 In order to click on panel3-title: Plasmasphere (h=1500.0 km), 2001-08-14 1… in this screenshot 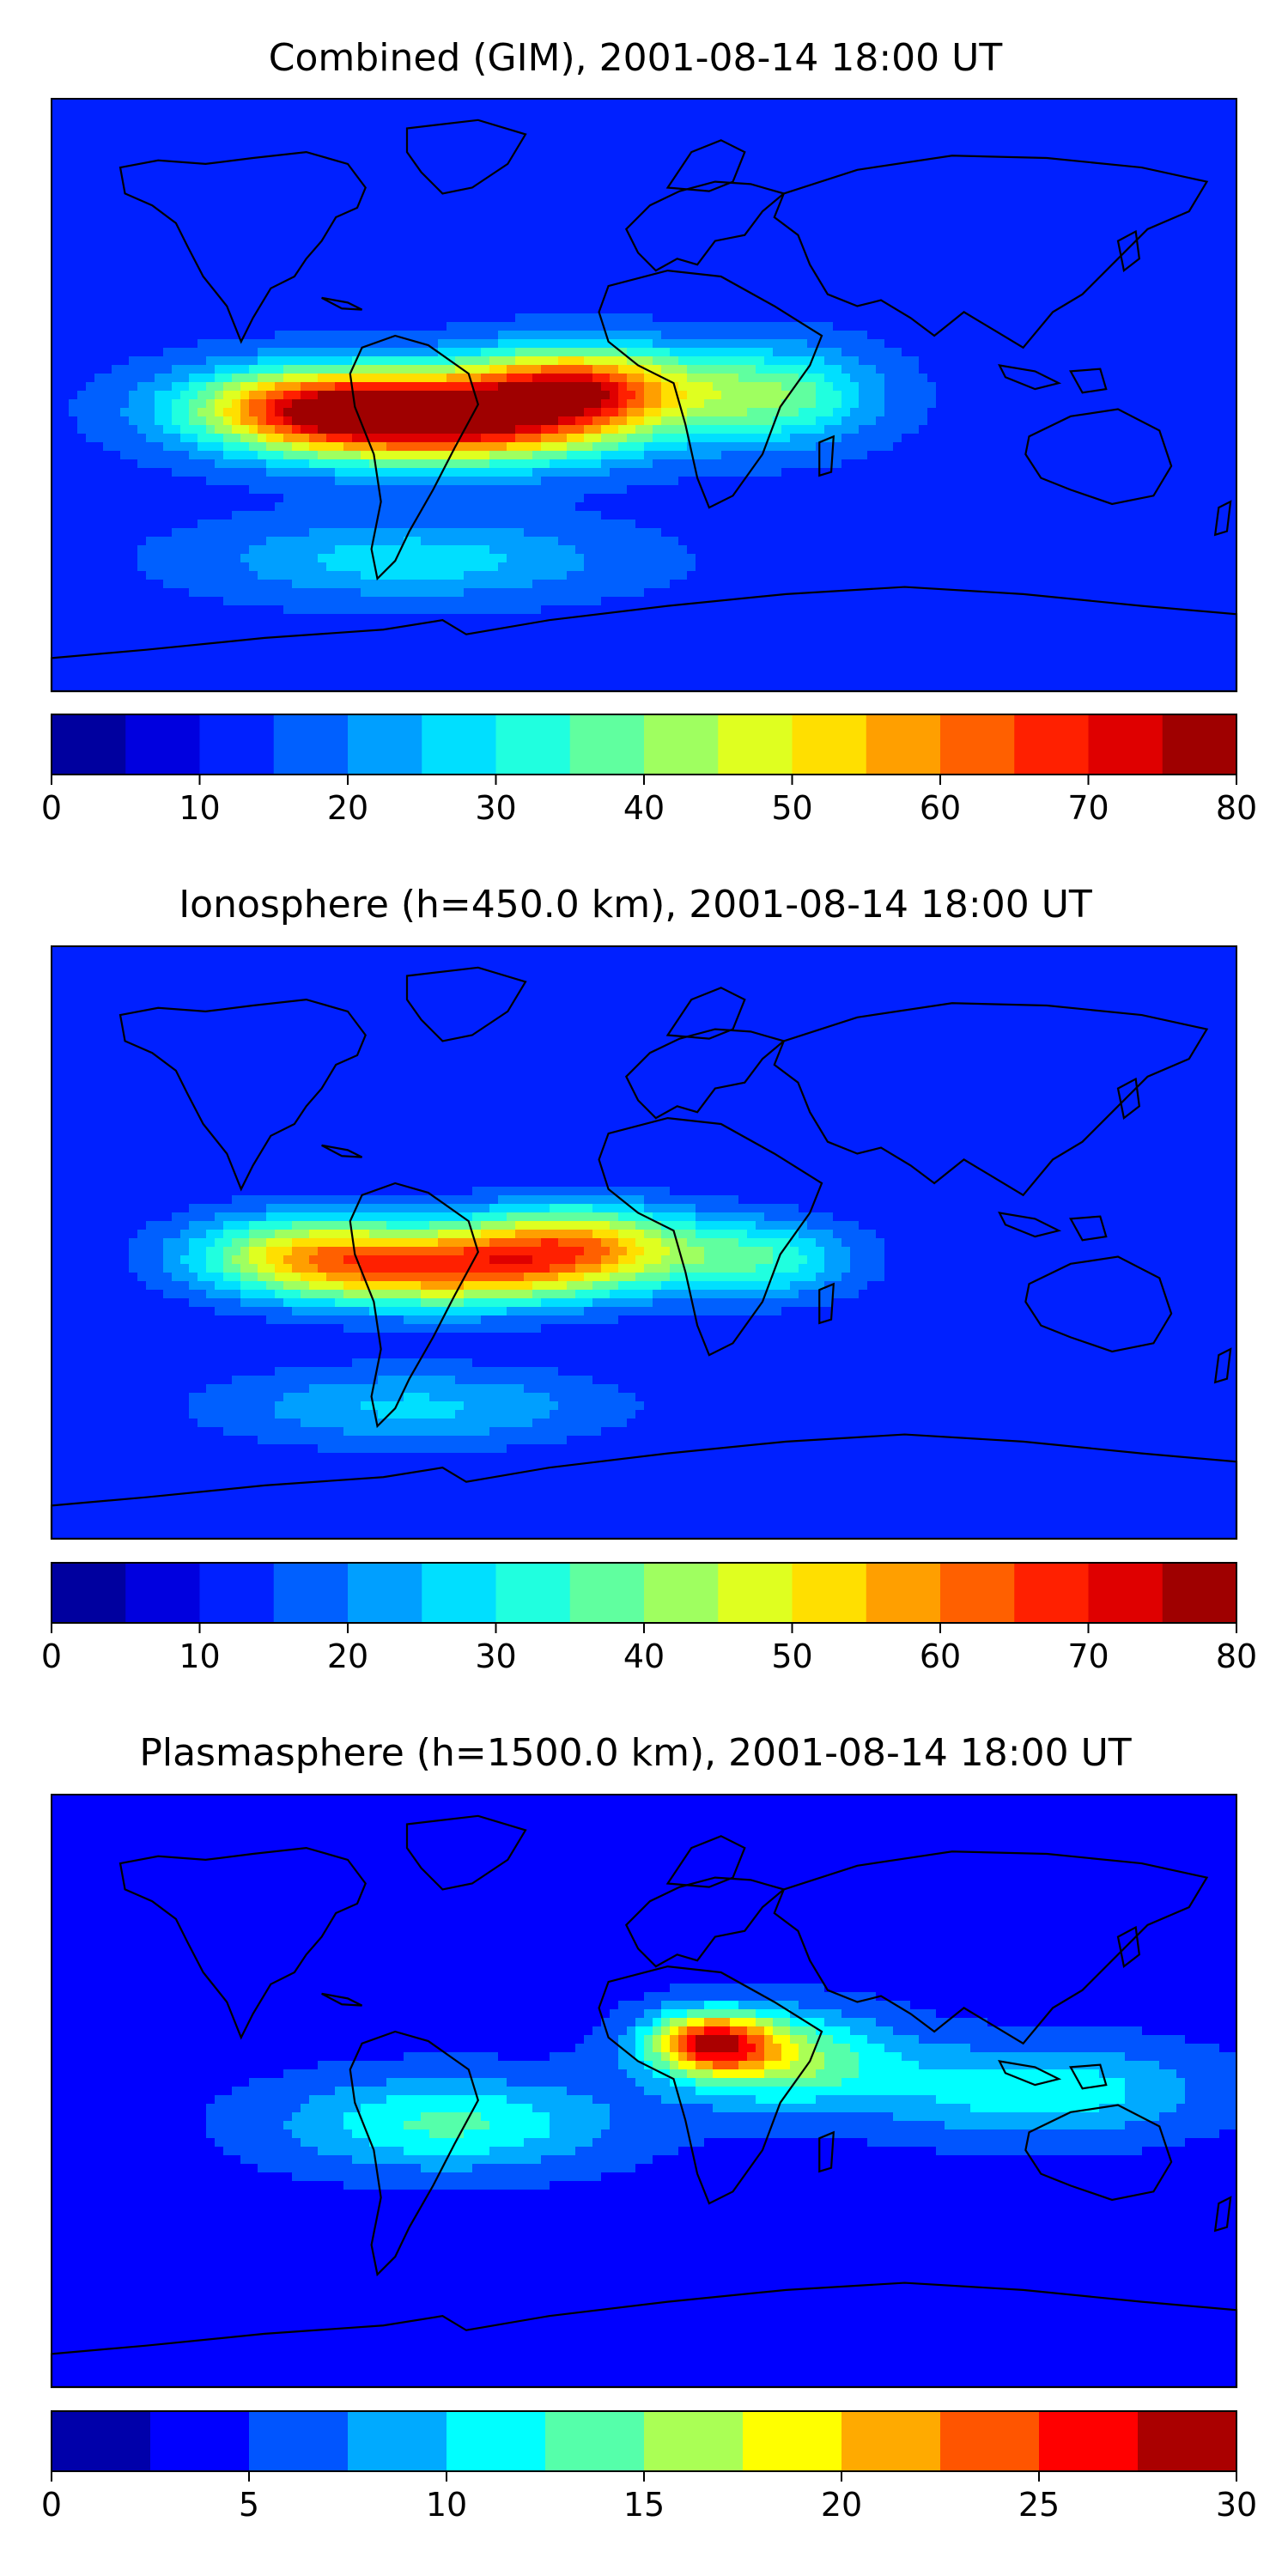, I will do `click(635, 1753)`.